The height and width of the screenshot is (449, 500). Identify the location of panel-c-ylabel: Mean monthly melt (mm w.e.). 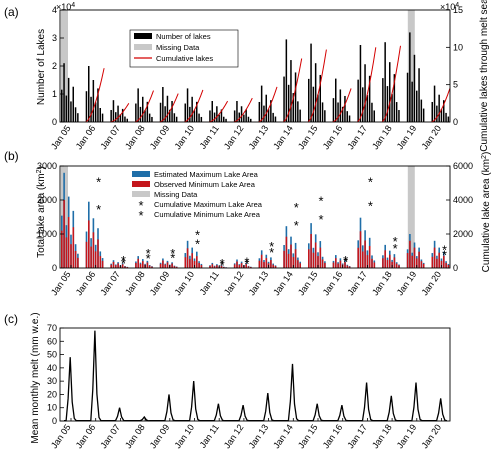
(35, 377).